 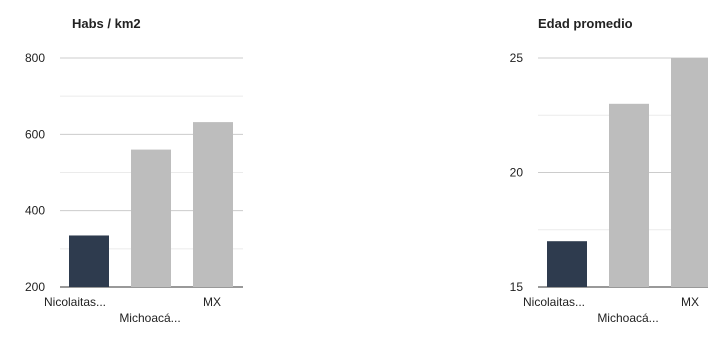 What do you see at coordinates (517, 173) in the screenshot?
I see `y-tick-label: 20` at bounding box center [517, 173].